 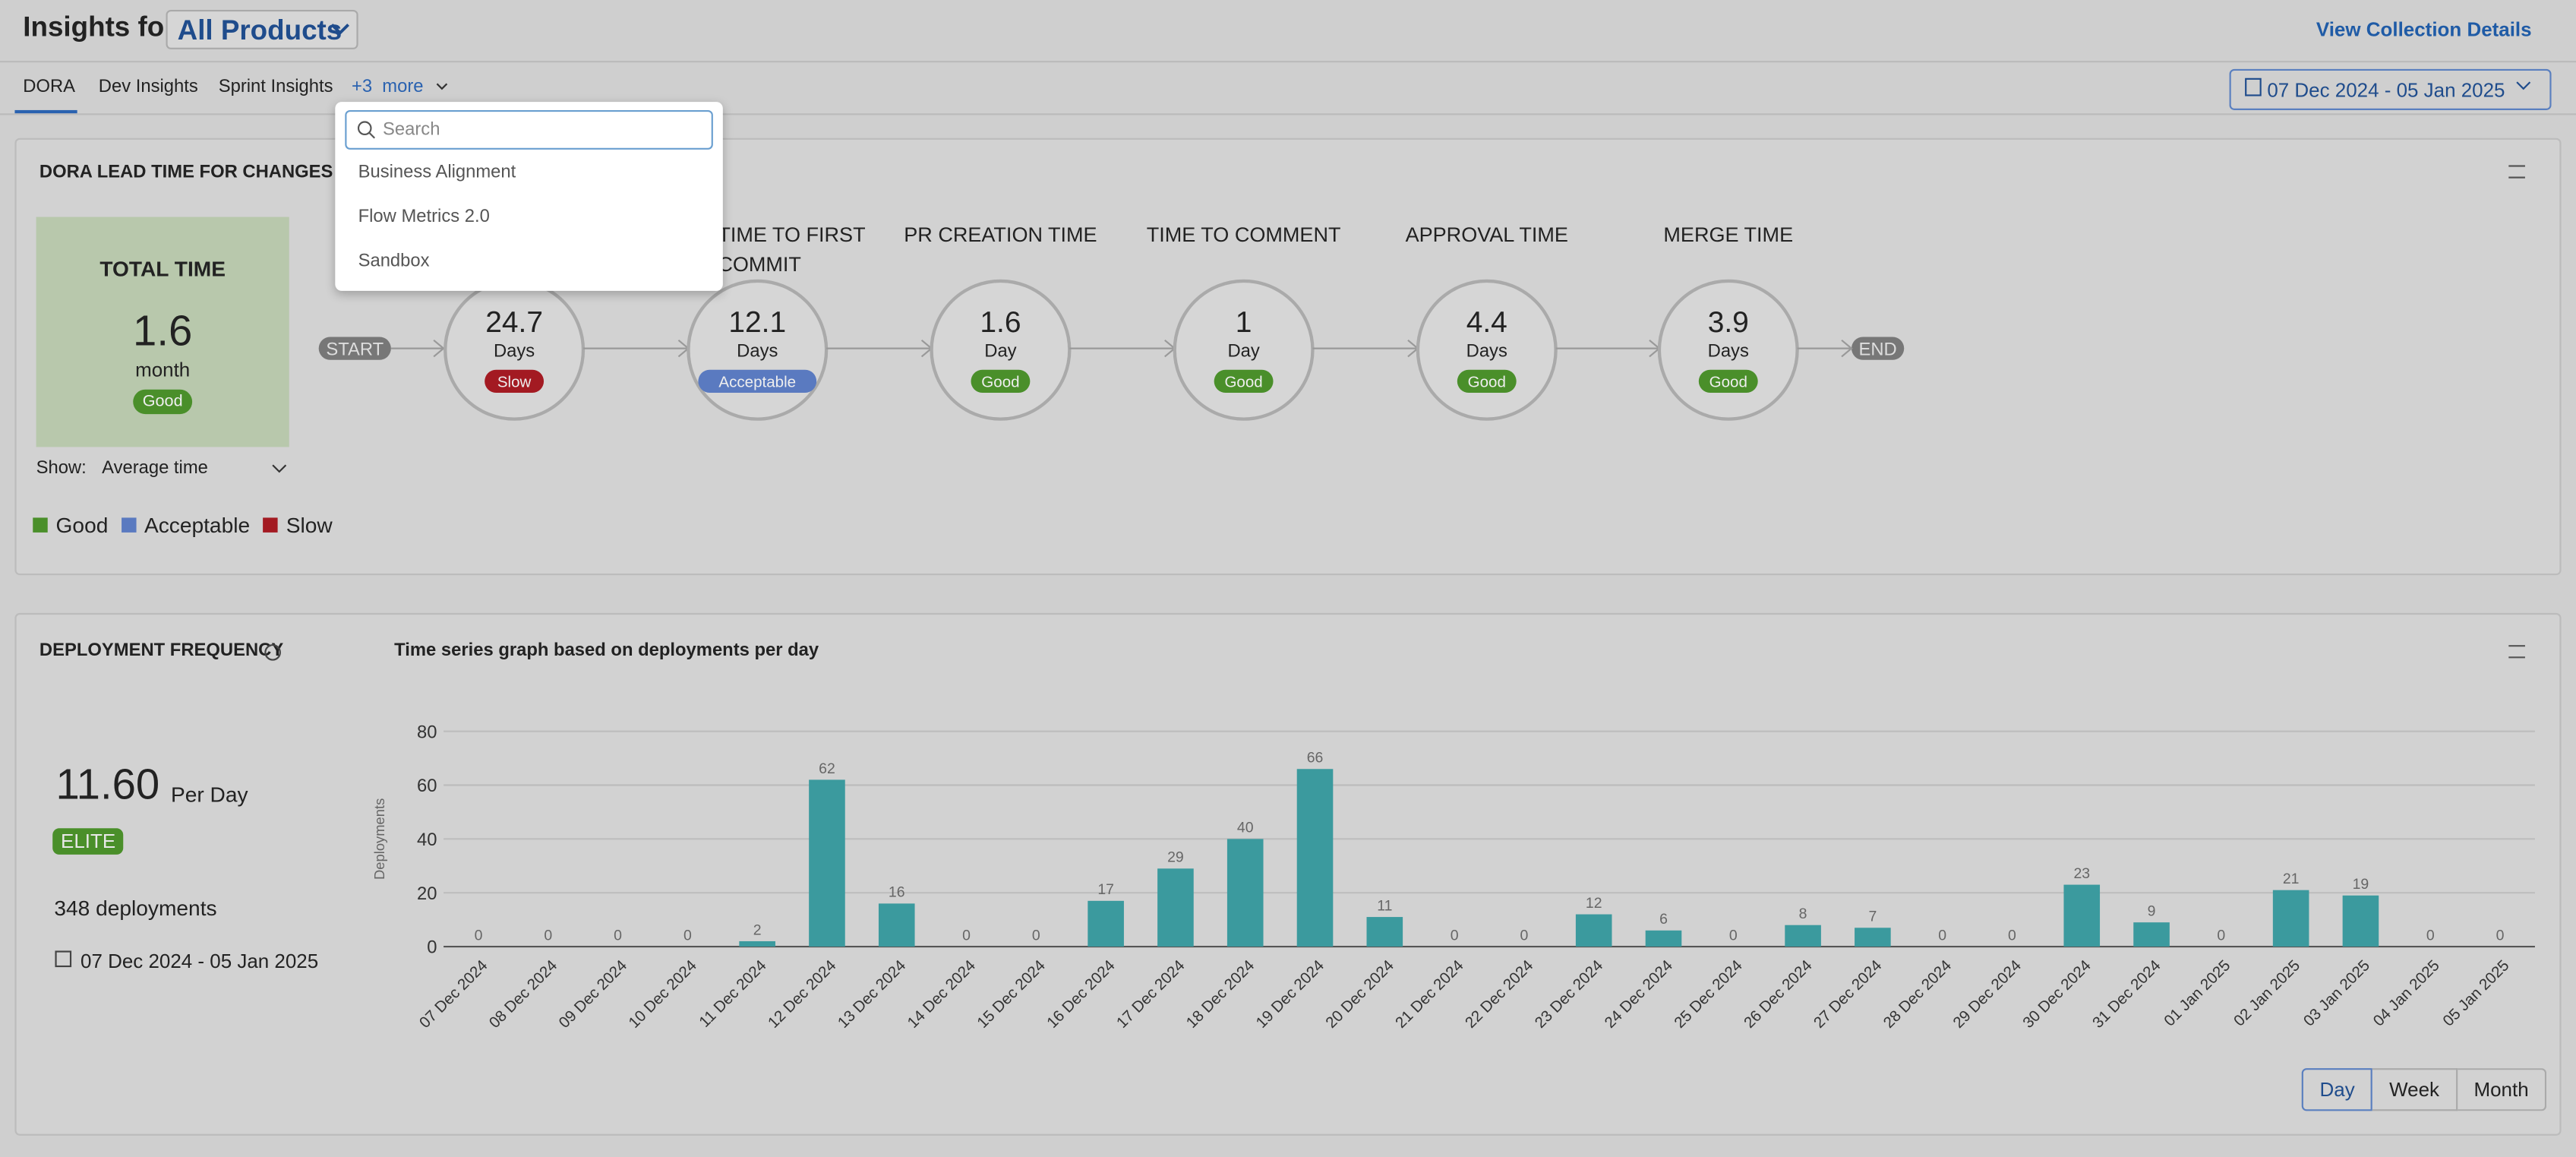 What do you see at coordinates (209, 795) in the screenshot?
I see `deploy-unit: Per Day` at bounding box center [209, 795].